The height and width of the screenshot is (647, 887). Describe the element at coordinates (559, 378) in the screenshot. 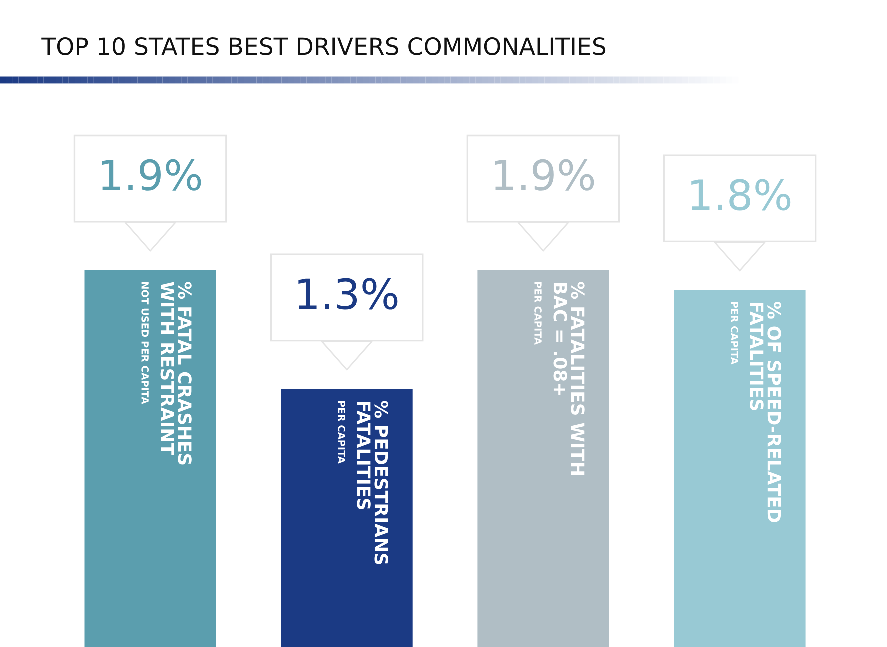

I see `x-tick-label: % FATALITIES WITH BAC = .08+ PER CAPITA` at that location.